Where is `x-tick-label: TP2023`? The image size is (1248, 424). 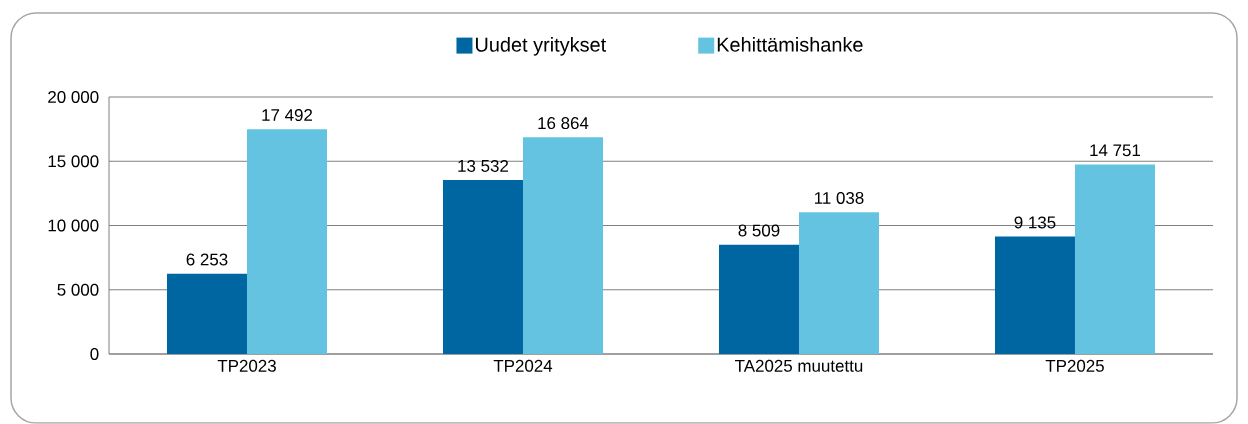 x-tick-label: TP2023 is located at coordinates (246, 365).